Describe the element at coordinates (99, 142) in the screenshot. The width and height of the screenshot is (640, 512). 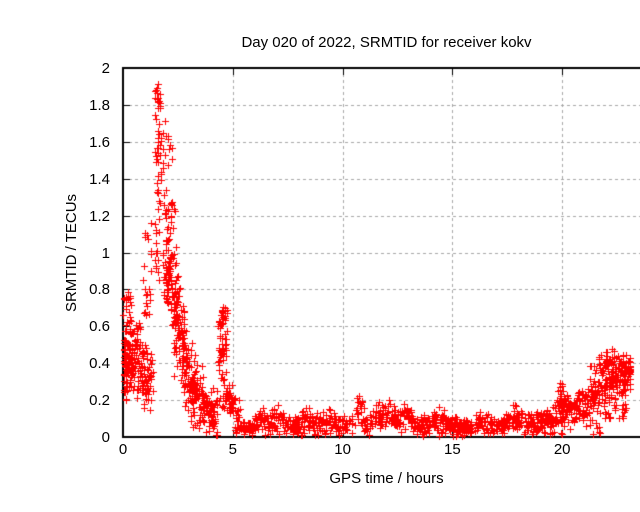
I see `y-tick-label: 1.6` at that location.